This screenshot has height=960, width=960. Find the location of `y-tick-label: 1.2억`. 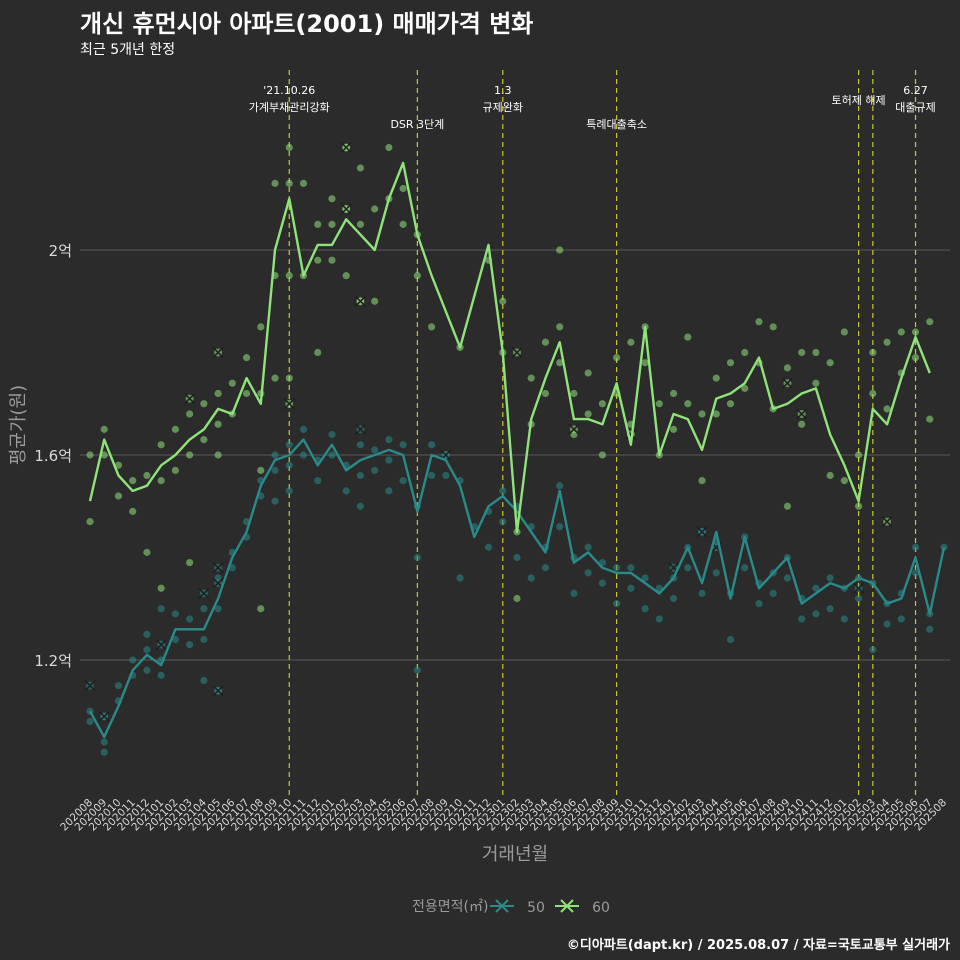

y-tick-label: 1.2억 is located at coordinates (53, 661).